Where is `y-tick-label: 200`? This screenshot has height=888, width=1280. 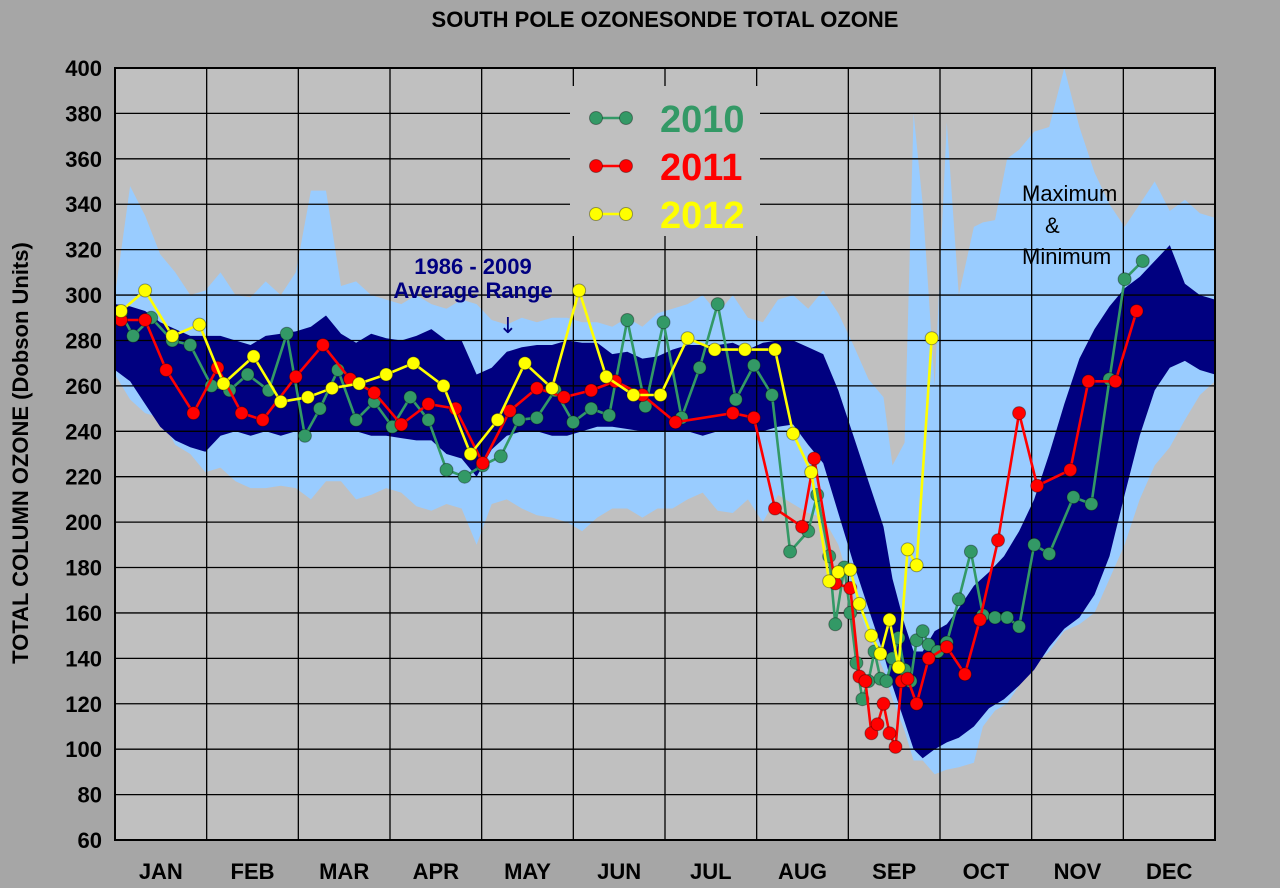 y-tick-label: 200 is located at coordinates (83, 522).